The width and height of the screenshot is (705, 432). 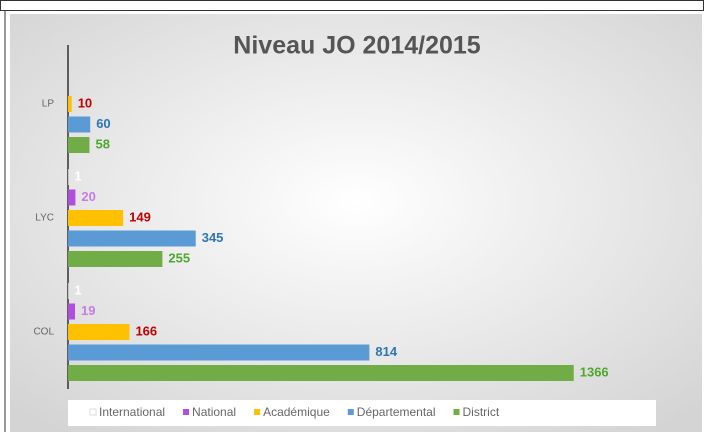 I want to click on data-label: 60, so click(x=103, y=123).